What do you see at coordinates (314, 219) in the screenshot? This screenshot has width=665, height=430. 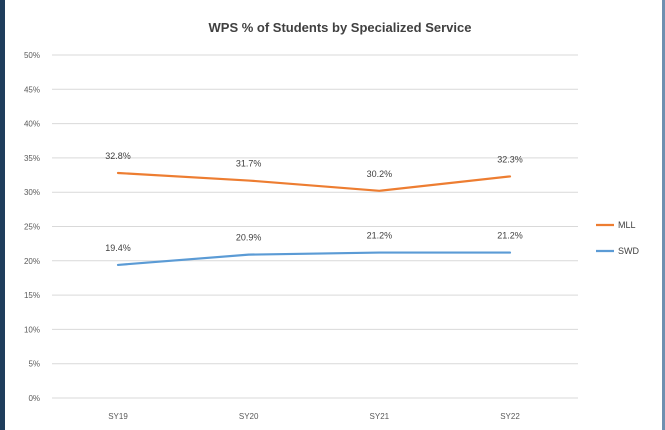 I see `series-group` at bounding box center [314, 219].